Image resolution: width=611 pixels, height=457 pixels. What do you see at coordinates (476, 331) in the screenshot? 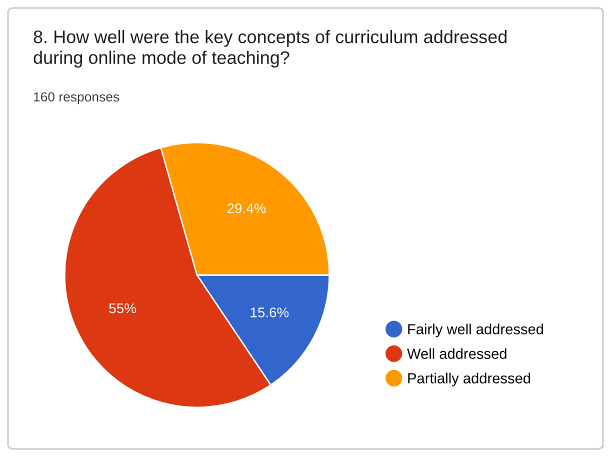
I see `legend-label: Fairly well addressed` at bounding box center [476, 331].